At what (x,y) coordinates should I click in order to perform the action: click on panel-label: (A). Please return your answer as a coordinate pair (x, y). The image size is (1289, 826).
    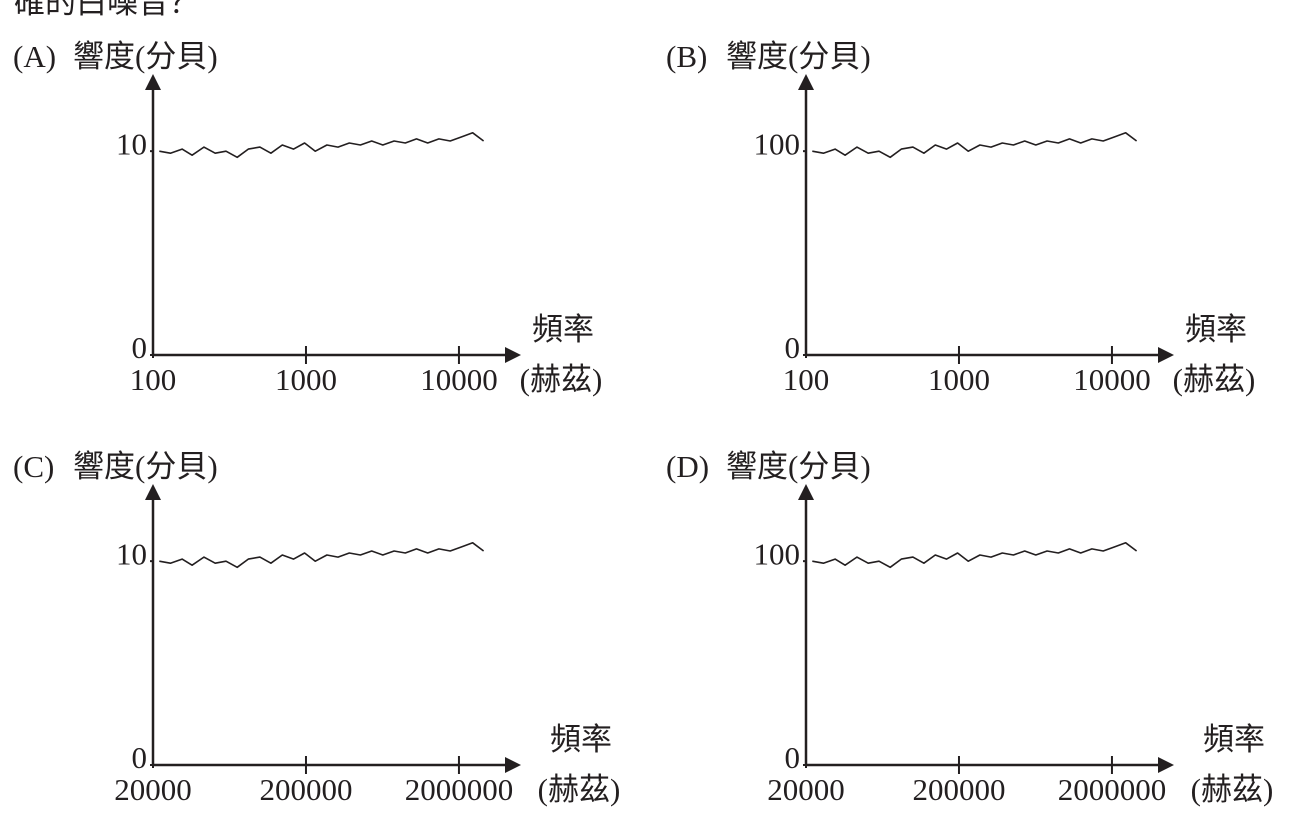
    Looking at the image, I should click on (34, 56).